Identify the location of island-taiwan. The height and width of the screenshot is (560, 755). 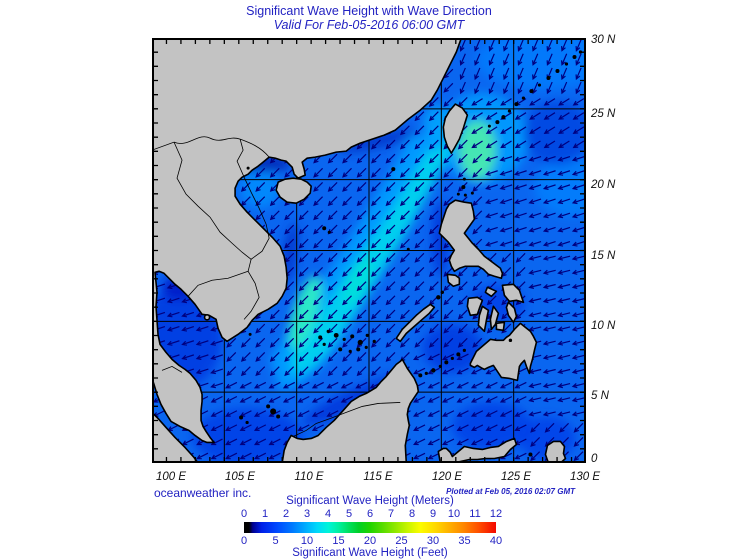
(455, 128).